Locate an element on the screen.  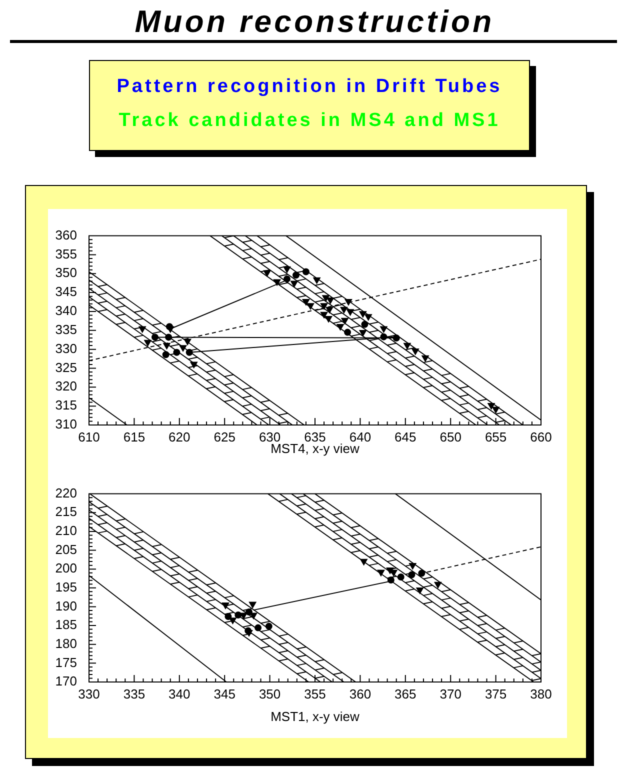
y-tick-label: 330 is located at coordinates (66, 348).